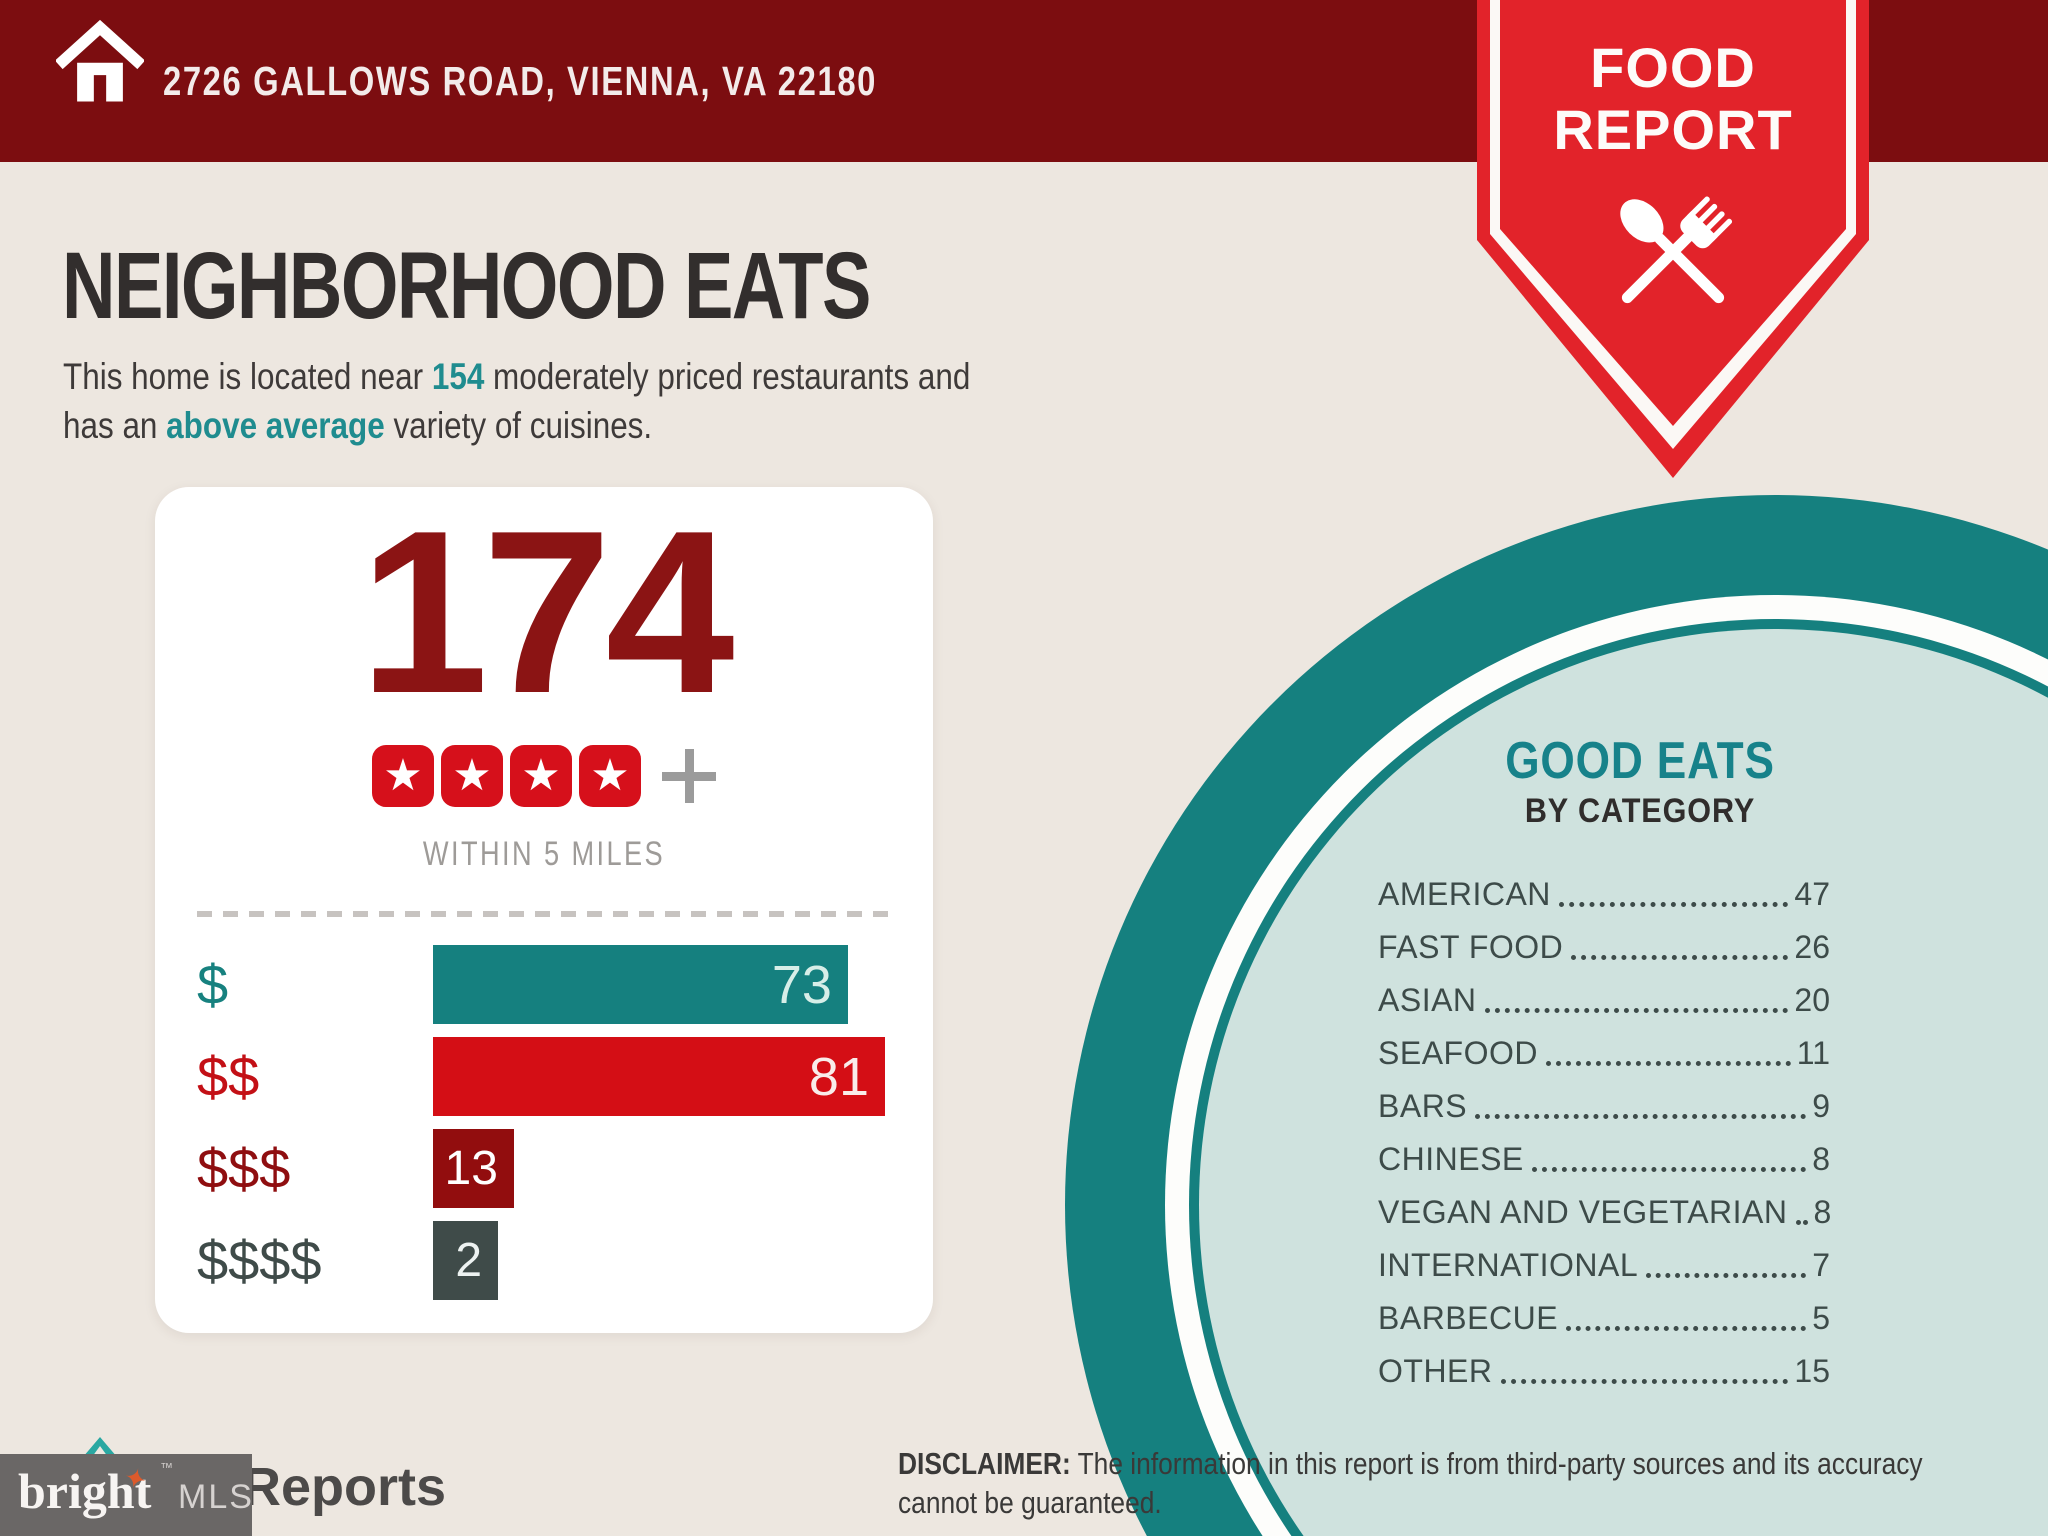 This screenshot has height=1536, width=2048. I want to click on category-label: OTHER, so click(1435, 1371).